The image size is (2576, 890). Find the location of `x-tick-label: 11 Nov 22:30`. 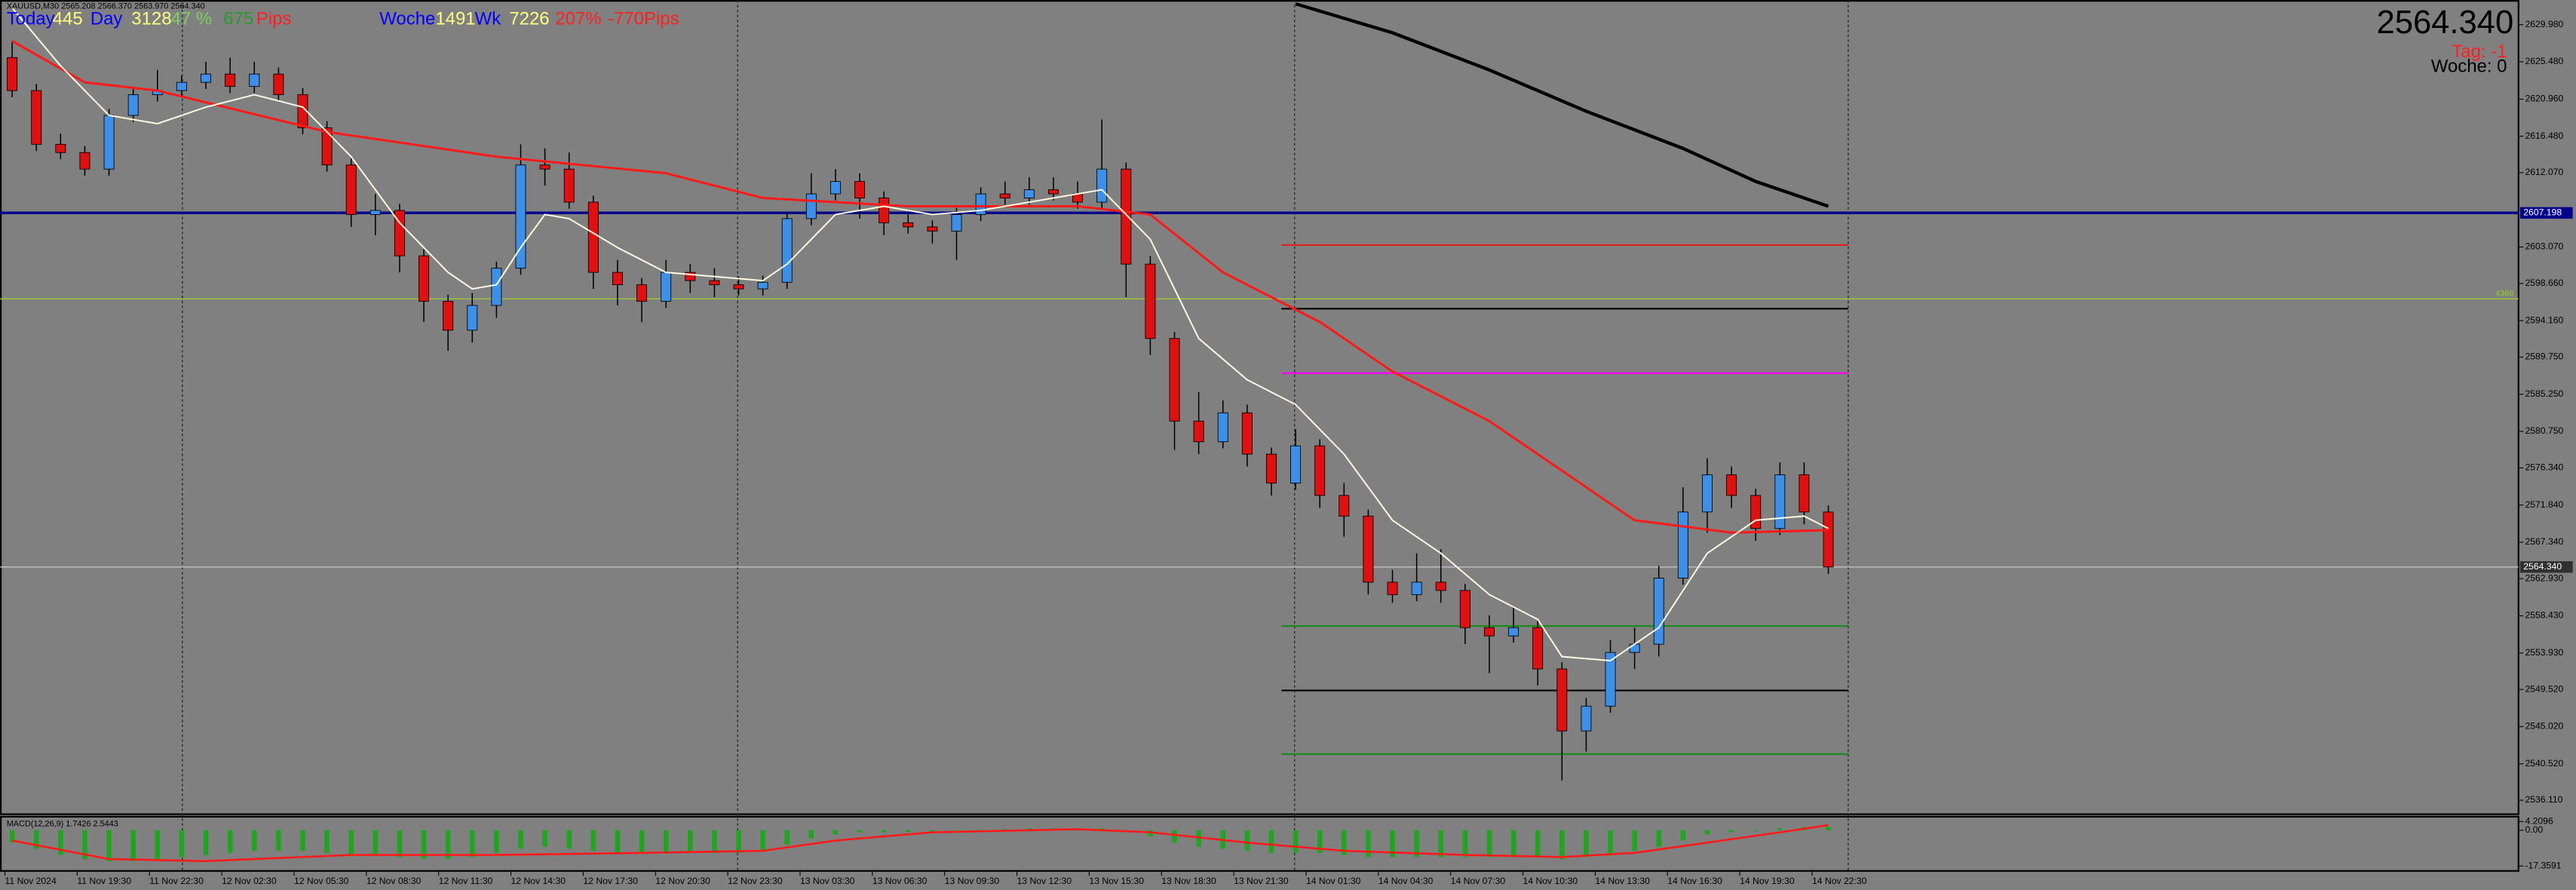

x-tick-label: 11 Nov 22:30 is located at coordinates (176, 881).